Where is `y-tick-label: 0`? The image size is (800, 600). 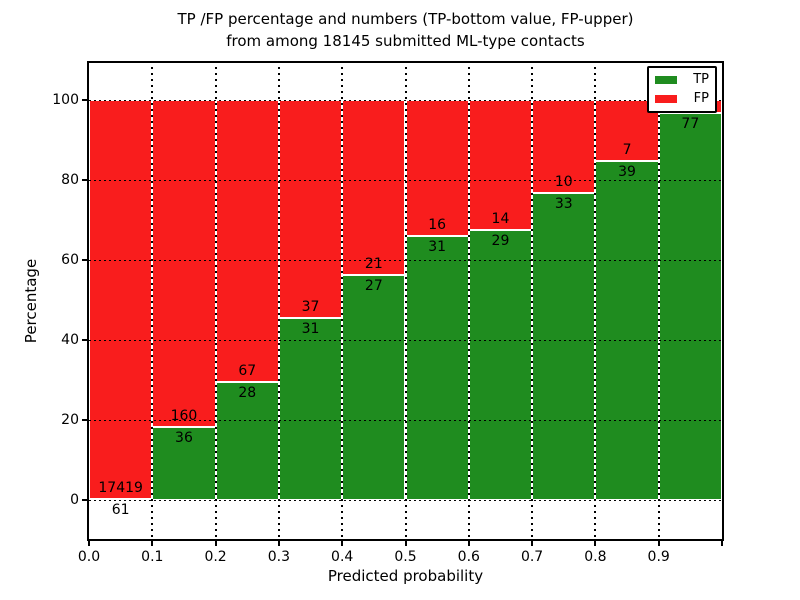 y-tick-label: 0 is located at coordinates (74, 500).